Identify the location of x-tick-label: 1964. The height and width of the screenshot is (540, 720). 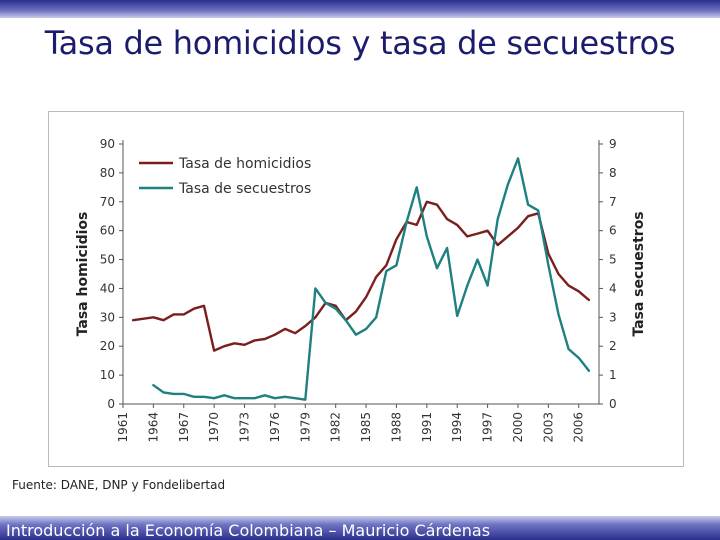
(153, 427).